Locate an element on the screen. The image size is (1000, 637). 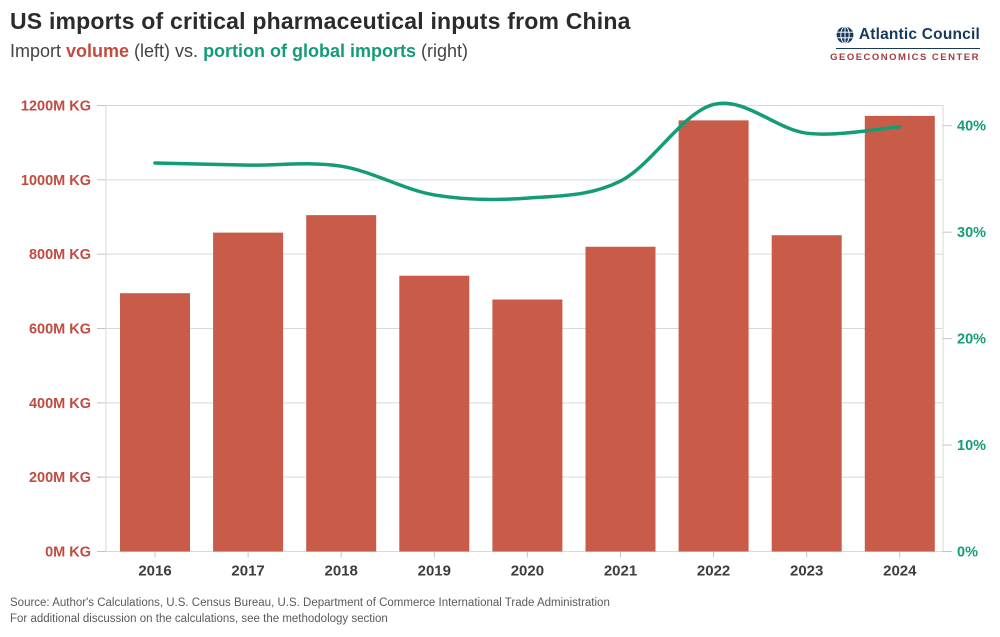
x-axis-label-2018: 2018 is located at coordinates (341, 571).